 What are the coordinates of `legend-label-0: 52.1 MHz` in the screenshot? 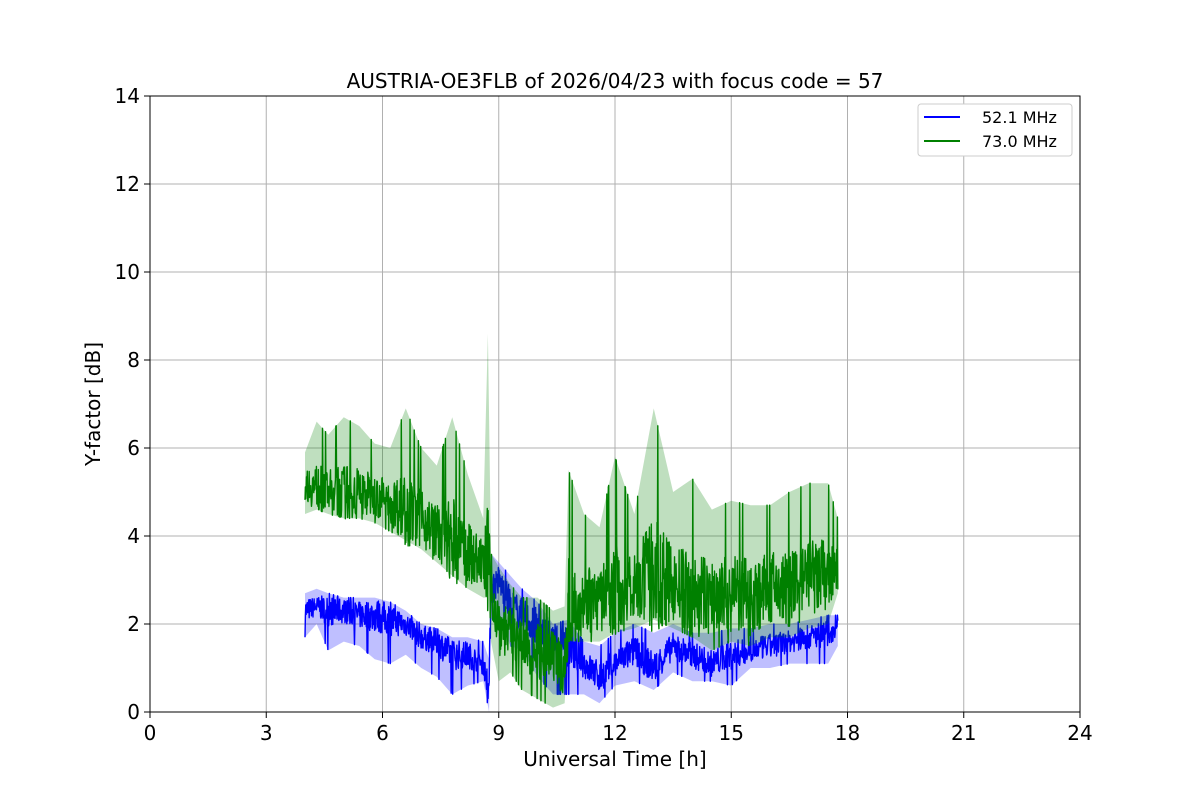 It's located at (1019, 117).